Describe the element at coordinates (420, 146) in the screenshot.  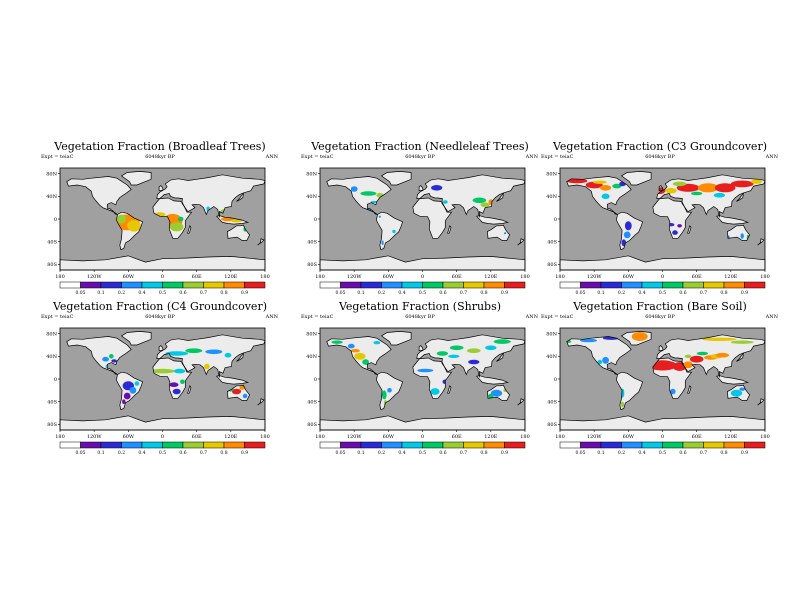
I see `panel-title: Vegetation Fraction (Needleleaf Trees)` at that location.